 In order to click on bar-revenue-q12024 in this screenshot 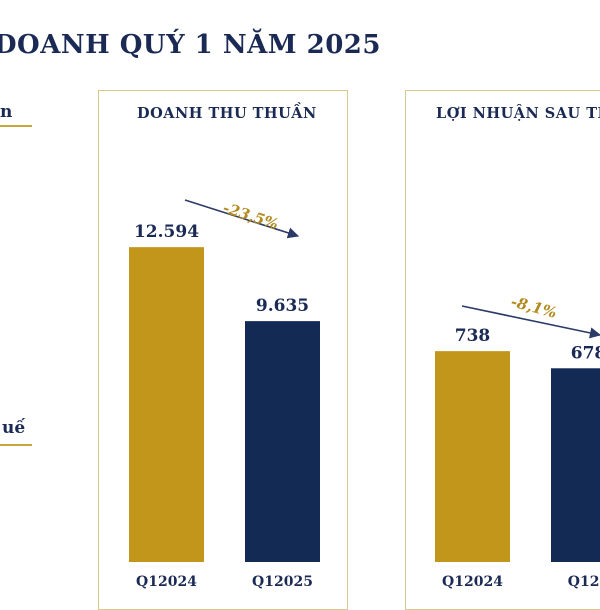, I will do `click(166, 404)`.